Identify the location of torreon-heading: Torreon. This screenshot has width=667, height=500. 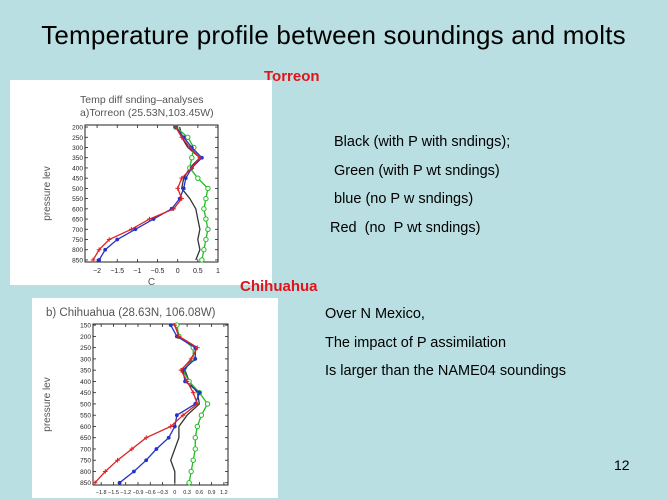
(292, 76).